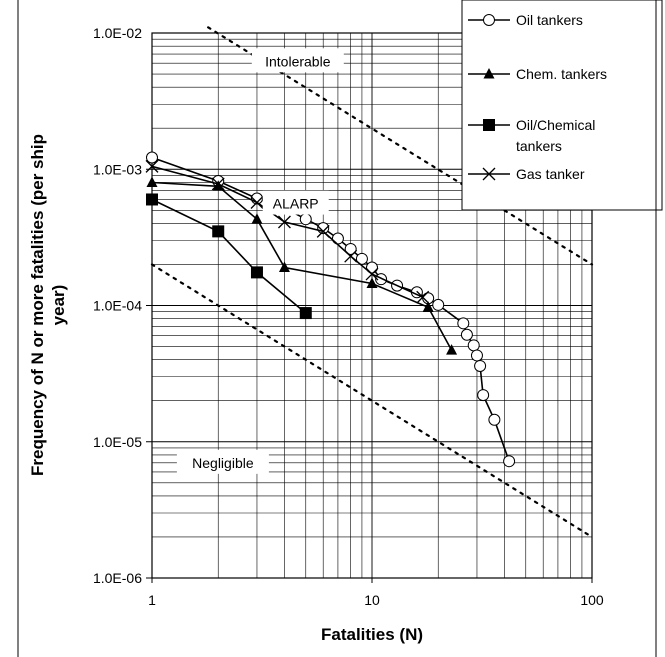 This screenshot has height=657, width=665. What do you see at coordinates (539, 146) in the screenshot?
I see `legend-label: tankers` at bounding box center [539, 146].